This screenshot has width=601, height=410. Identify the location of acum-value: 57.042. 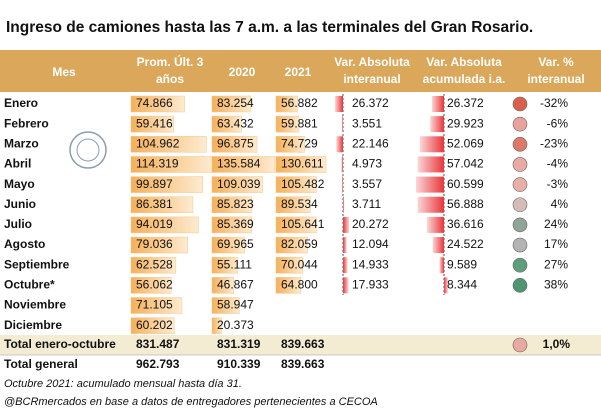
(465, 164).